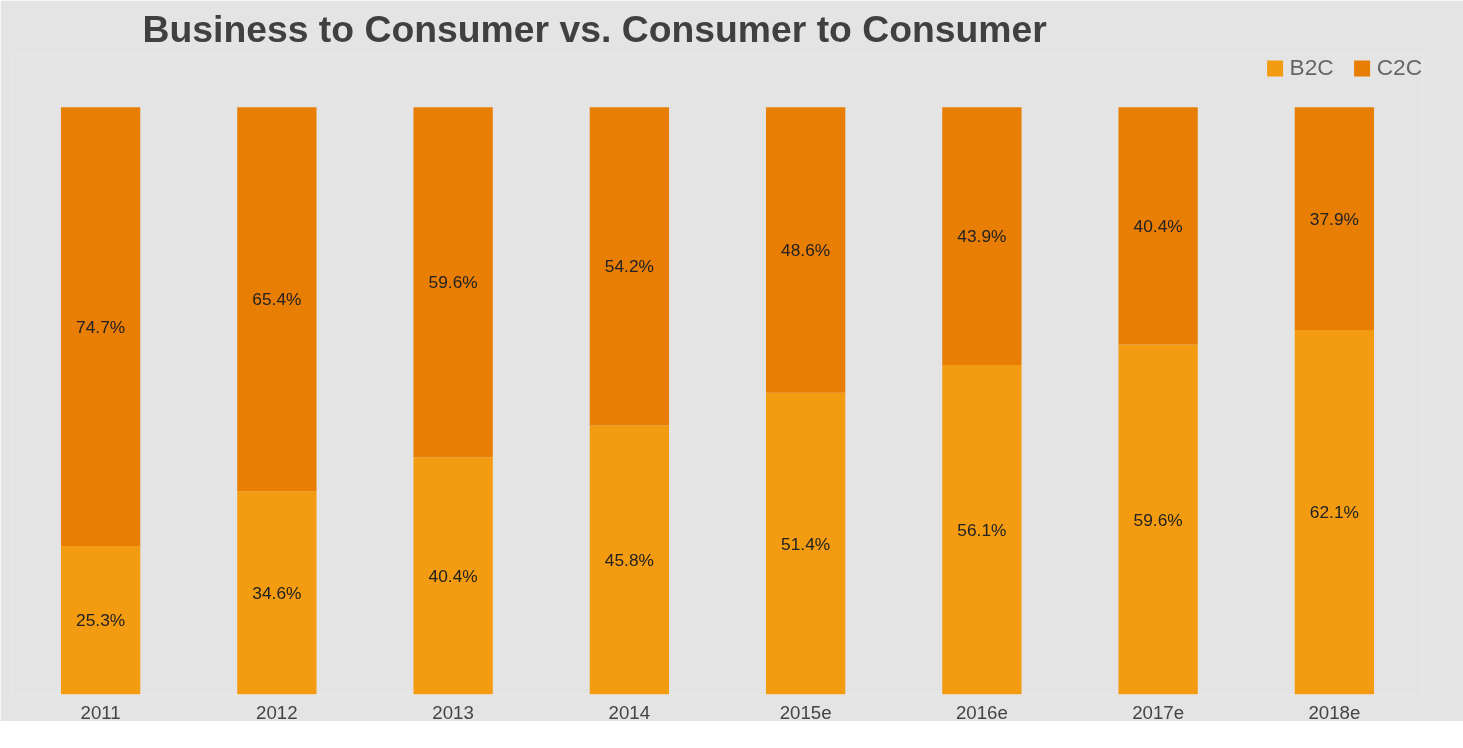  Describe the element at coordinates (100, 712) in the screenshot. I see `x-tick-label: 2011` at that location.